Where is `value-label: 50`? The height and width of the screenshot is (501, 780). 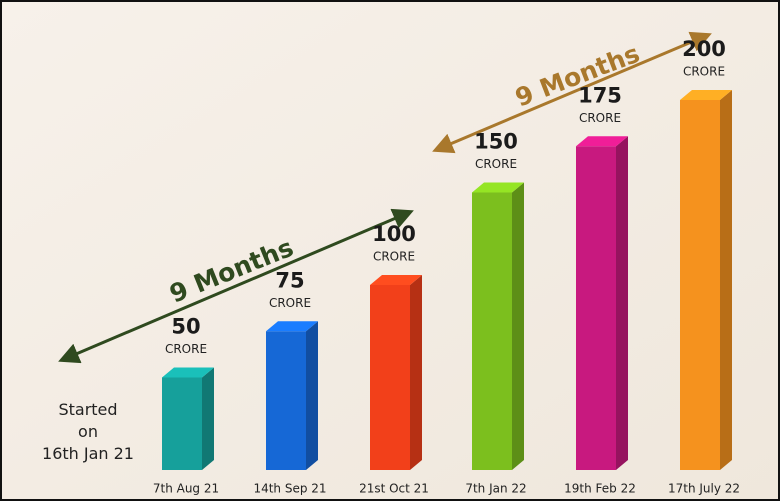 value-label: 50 is located at coordinates (185, 327).